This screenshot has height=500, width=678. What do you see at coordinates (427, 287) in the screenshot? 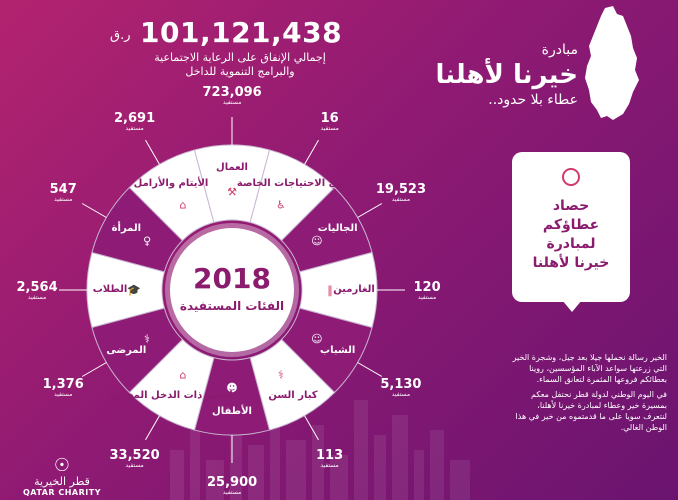
I see `stat-value: 120` at bounding box center [427, 287].